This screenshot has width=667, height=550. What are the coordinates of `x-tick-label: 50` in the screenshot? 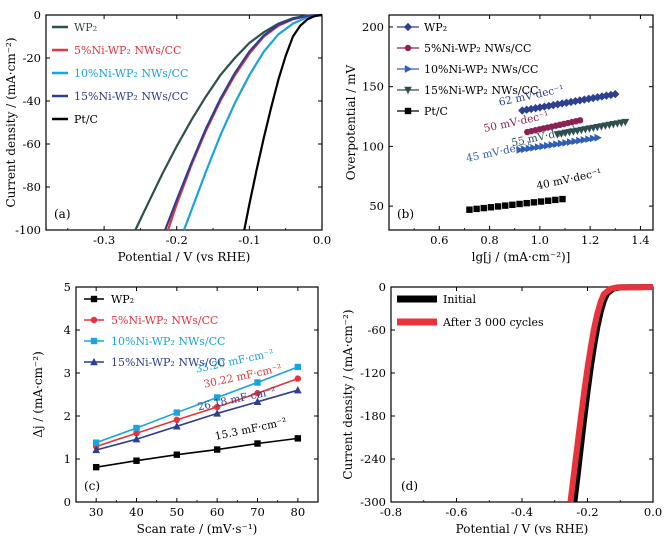 It's located at (177, 512).